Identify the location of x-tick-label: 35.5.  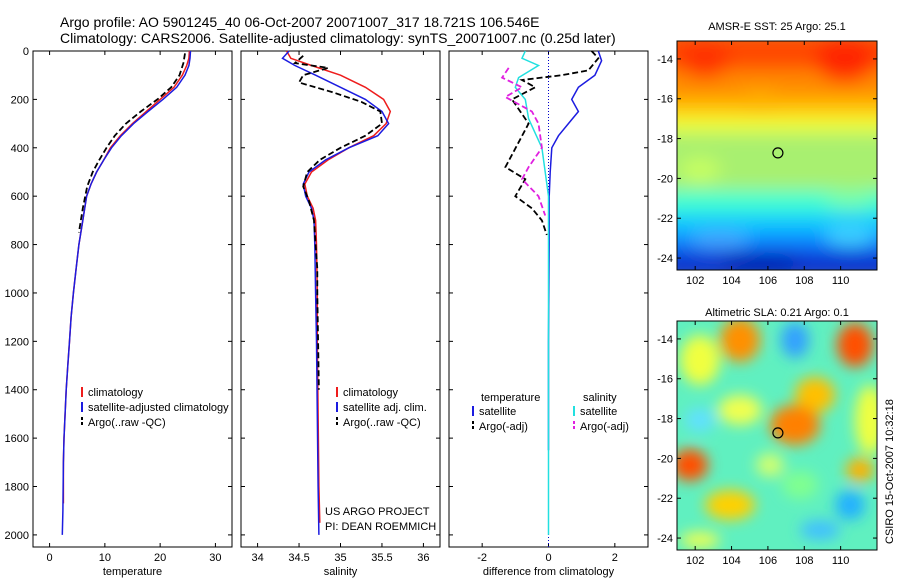
(381, 558).